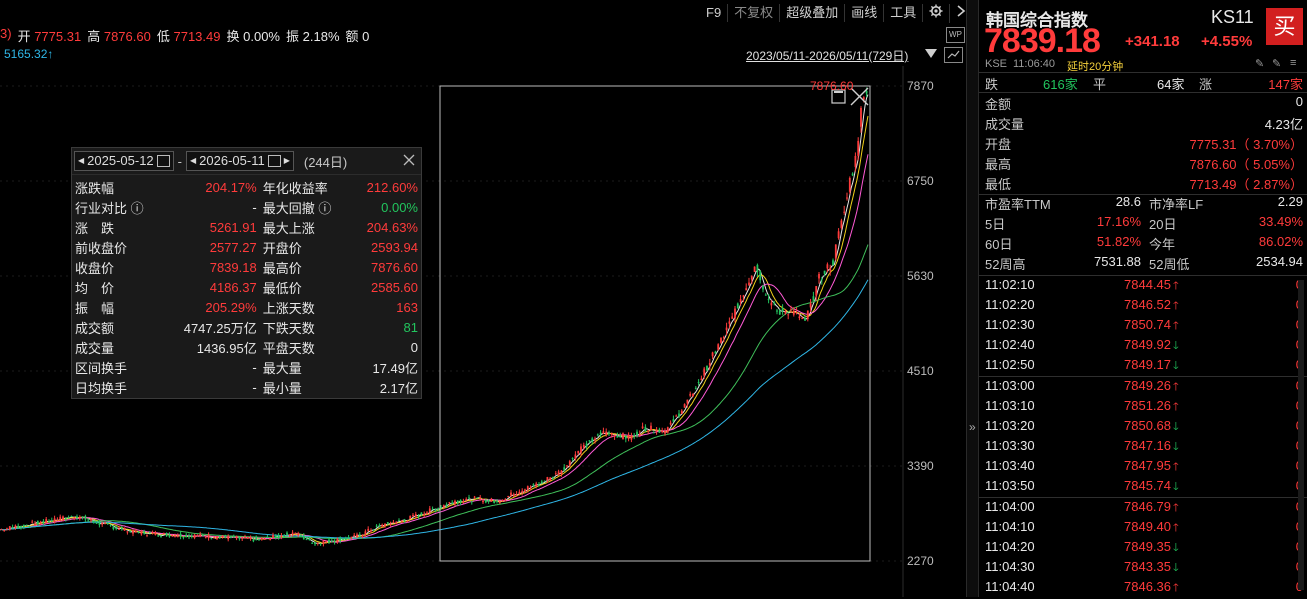  What do you see at coordinates (394, 267) in the screenshot?
I see `stats-value: 7876.60` at bounding box center [394, 267].